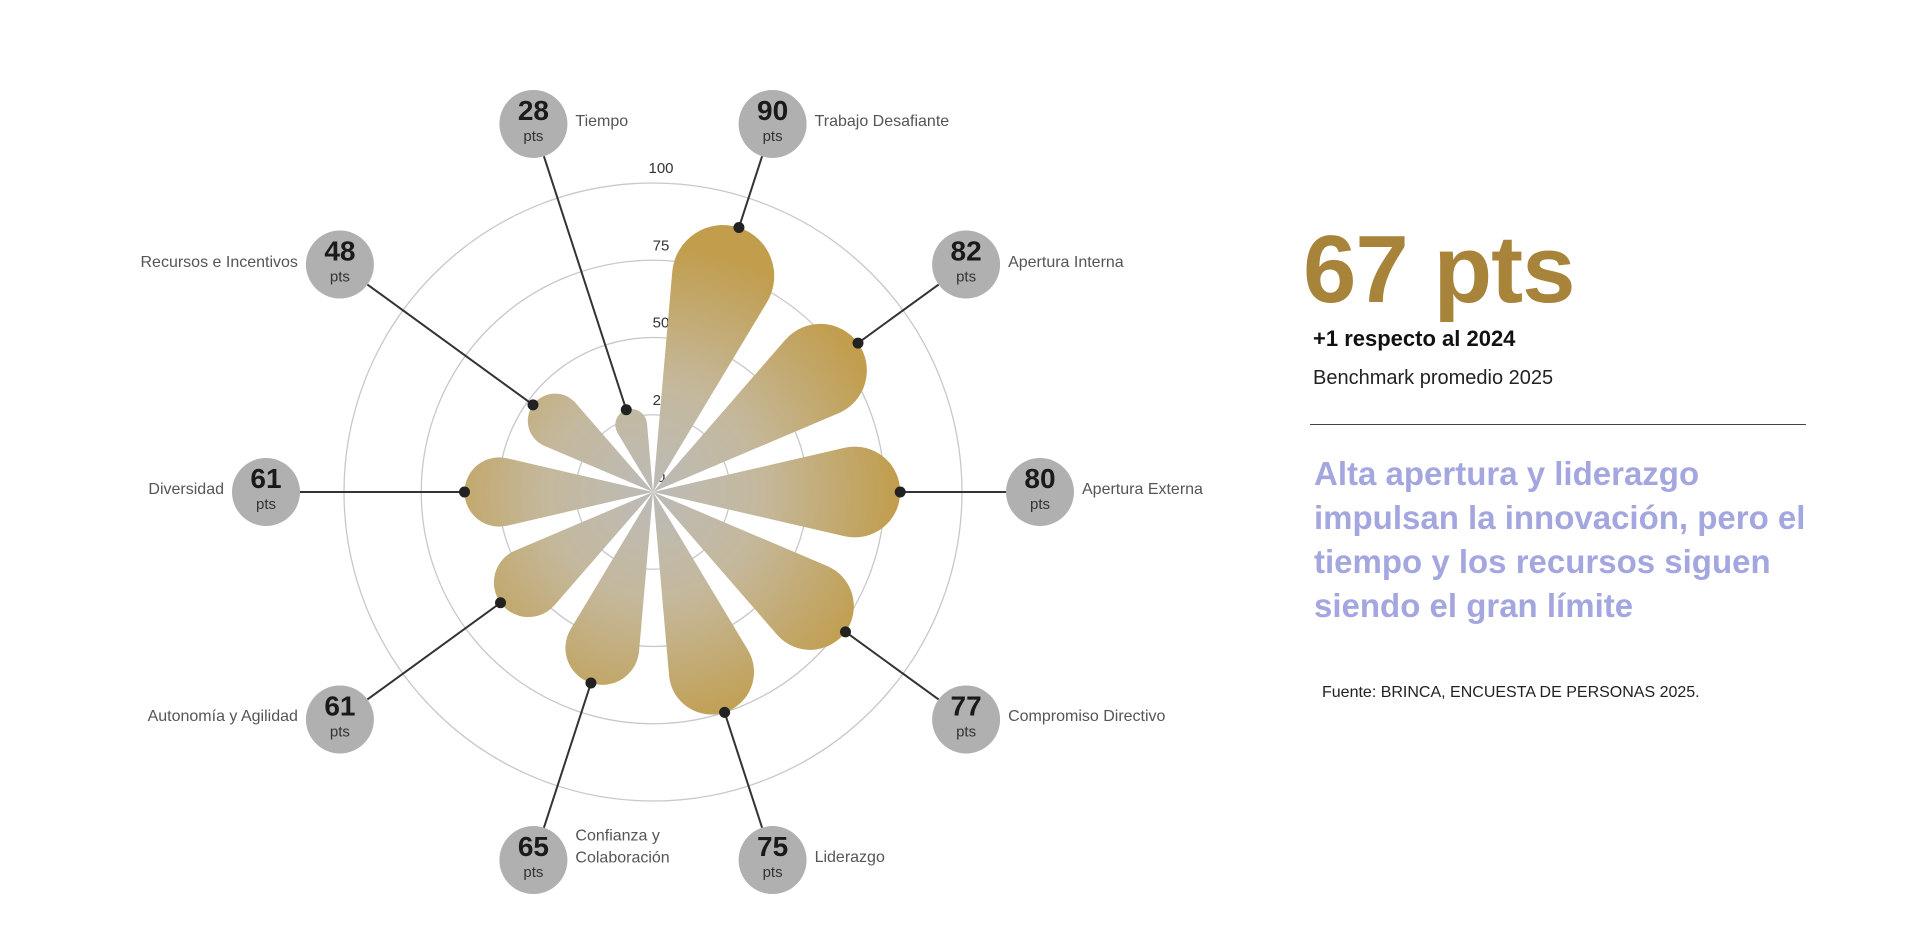 The height and width of the screenshot is (930, 1920). Describe the element at coordinates (602, 121) in the screenshot. I see `category-label: Tiempo` at that location.